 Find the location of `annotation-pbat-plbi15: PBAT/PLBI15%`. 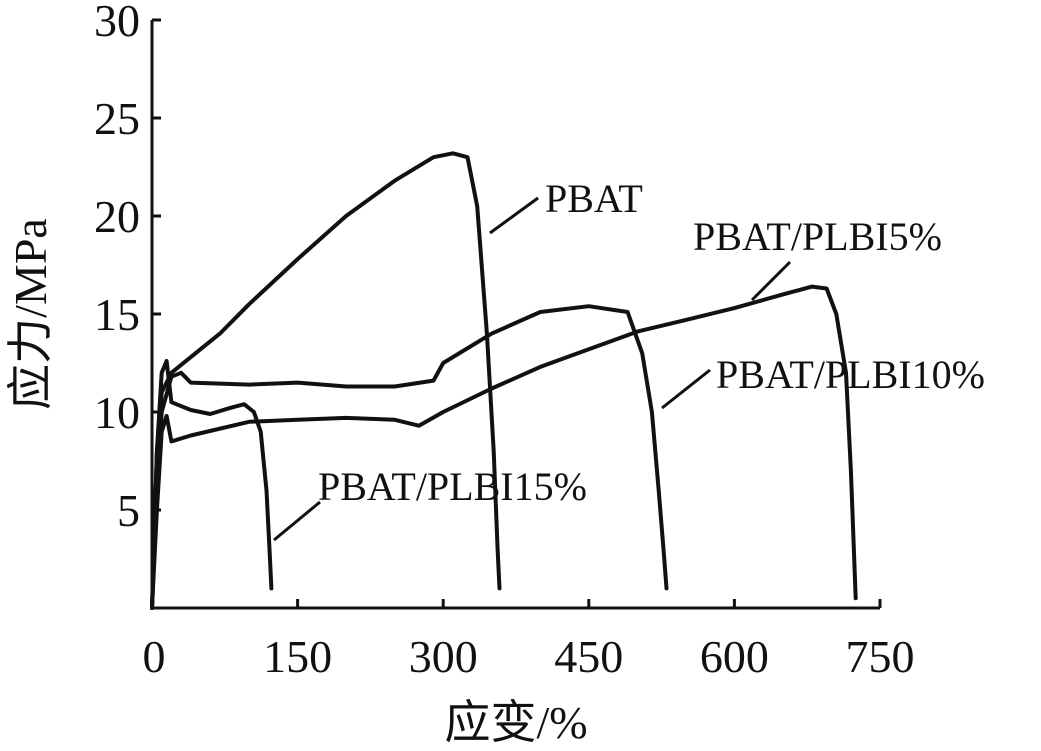

annotation-pbat-plbi15: PBAT/PLBI15% is located at coordinates (452, 486).